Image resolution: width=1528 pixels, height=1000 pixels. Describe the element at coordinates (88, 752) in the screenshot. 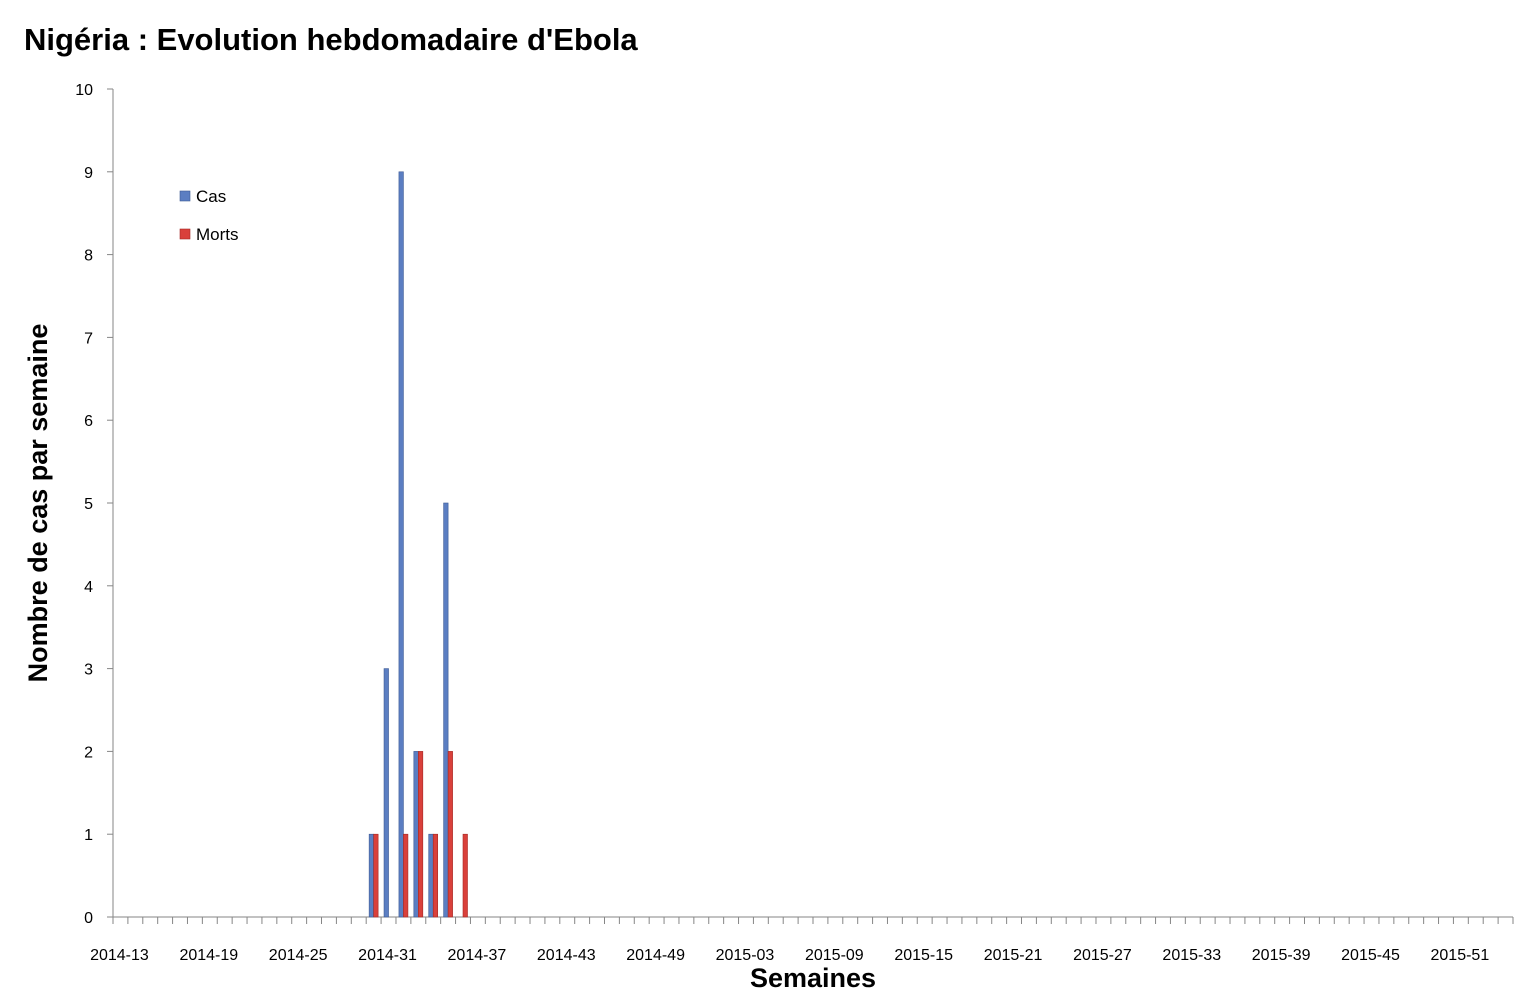

I see `y-tick-label: 2` at that location.